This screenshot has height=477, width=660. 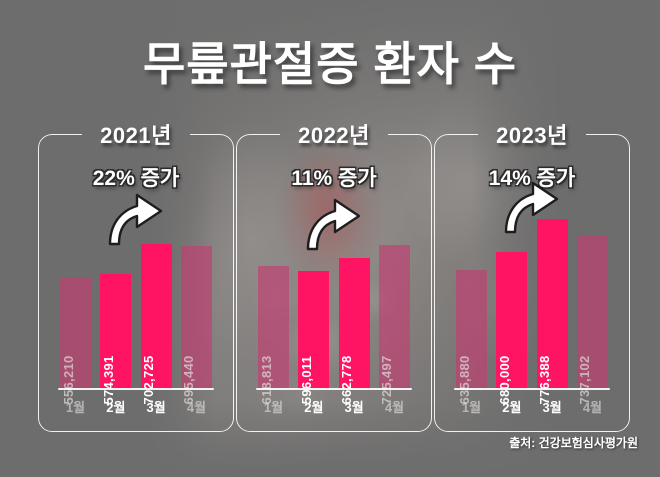 I want to click on bar-slot: 635,880, so click(x=471, y=307).